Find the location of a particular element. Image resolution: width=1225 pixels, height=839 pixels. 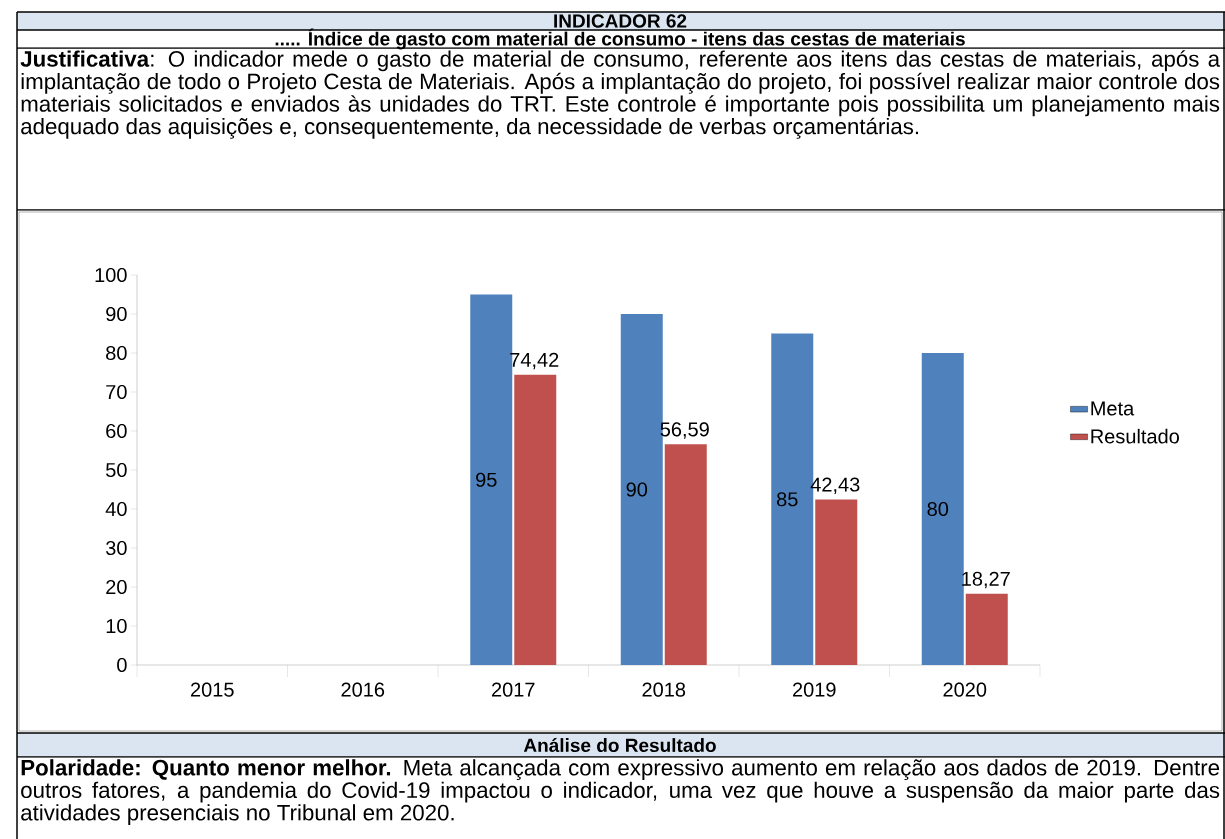

y-tick-label: 70 is located at coordinates (116, 392).